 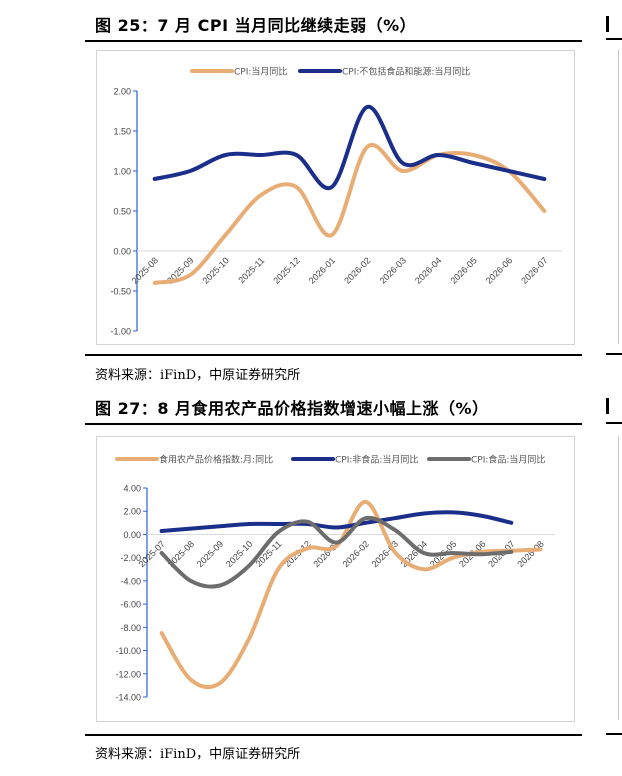 I want to click on y-tick-label: 1.50, so click(x=122, y=132).